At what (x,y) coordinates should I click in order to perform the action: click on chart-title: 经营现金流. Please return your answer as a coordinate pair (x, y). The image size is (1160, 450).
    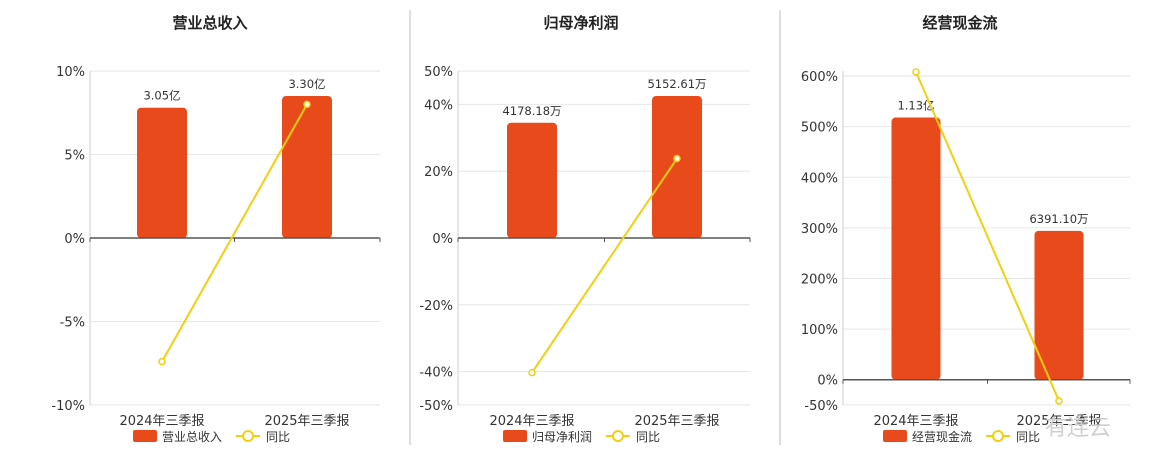
    Looking at the image, I should click on (959, 23).